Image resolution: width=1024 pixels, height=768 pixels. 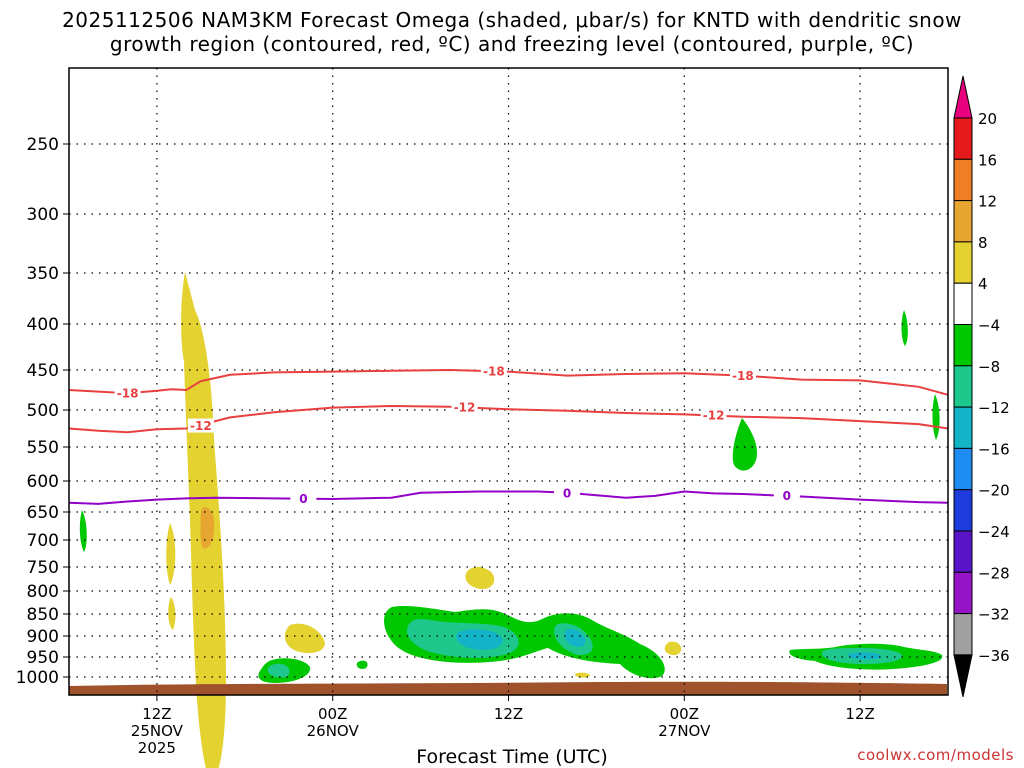 What do you see at coordinates (963, 676) in the screenshot?
I see `colorbar-bottom-triangle` at bounding box center [963, 676].